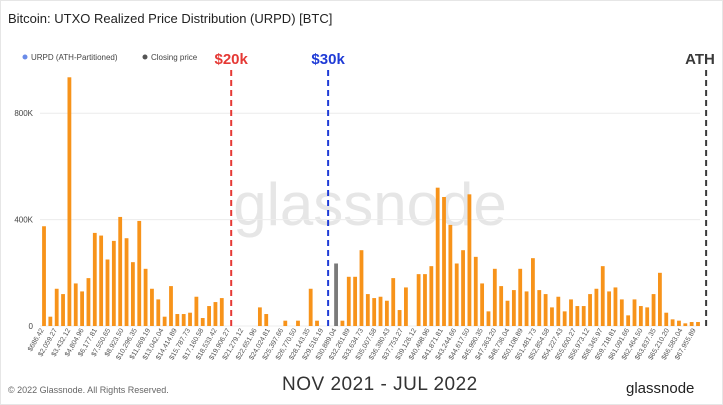 The width and height of the screenshot is (723, 405). I want to click on closing-price-bar, so click(336, 294).